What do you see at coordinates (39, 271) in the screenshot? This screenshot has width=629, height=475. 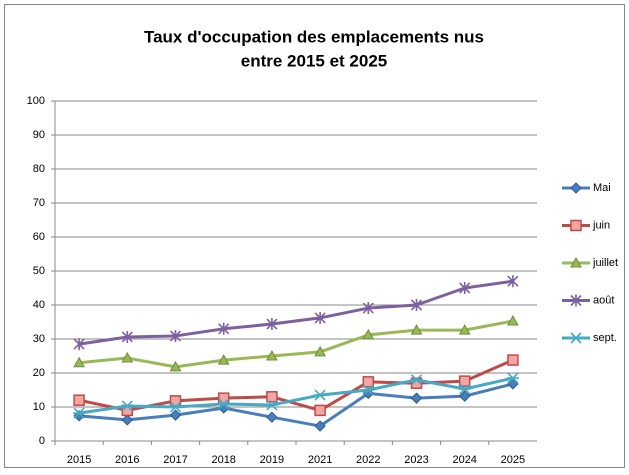 I see `y-tick-label: 50` at bounding box center [39, 271].